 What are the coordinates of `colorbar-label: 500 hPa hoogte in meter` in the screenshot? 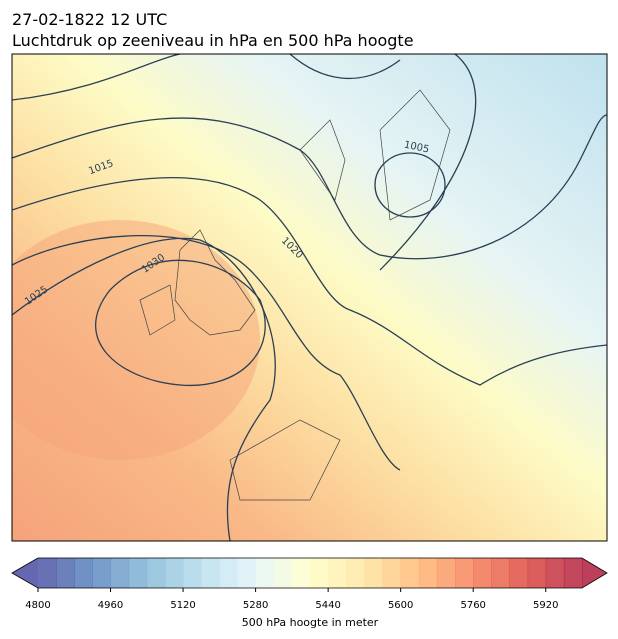 It's located at (310, 622).